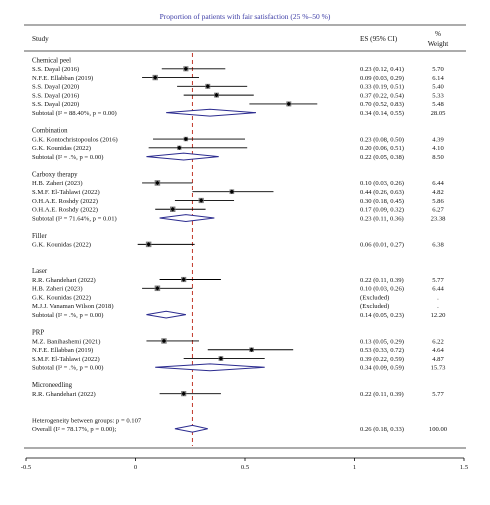 The width and height of the screenshot is (490, 505). Describe the element at coordinates (382, 192) in the screenshot. I see `effect-size-ci: 0.44 (0.26, 0.63)` at that location.